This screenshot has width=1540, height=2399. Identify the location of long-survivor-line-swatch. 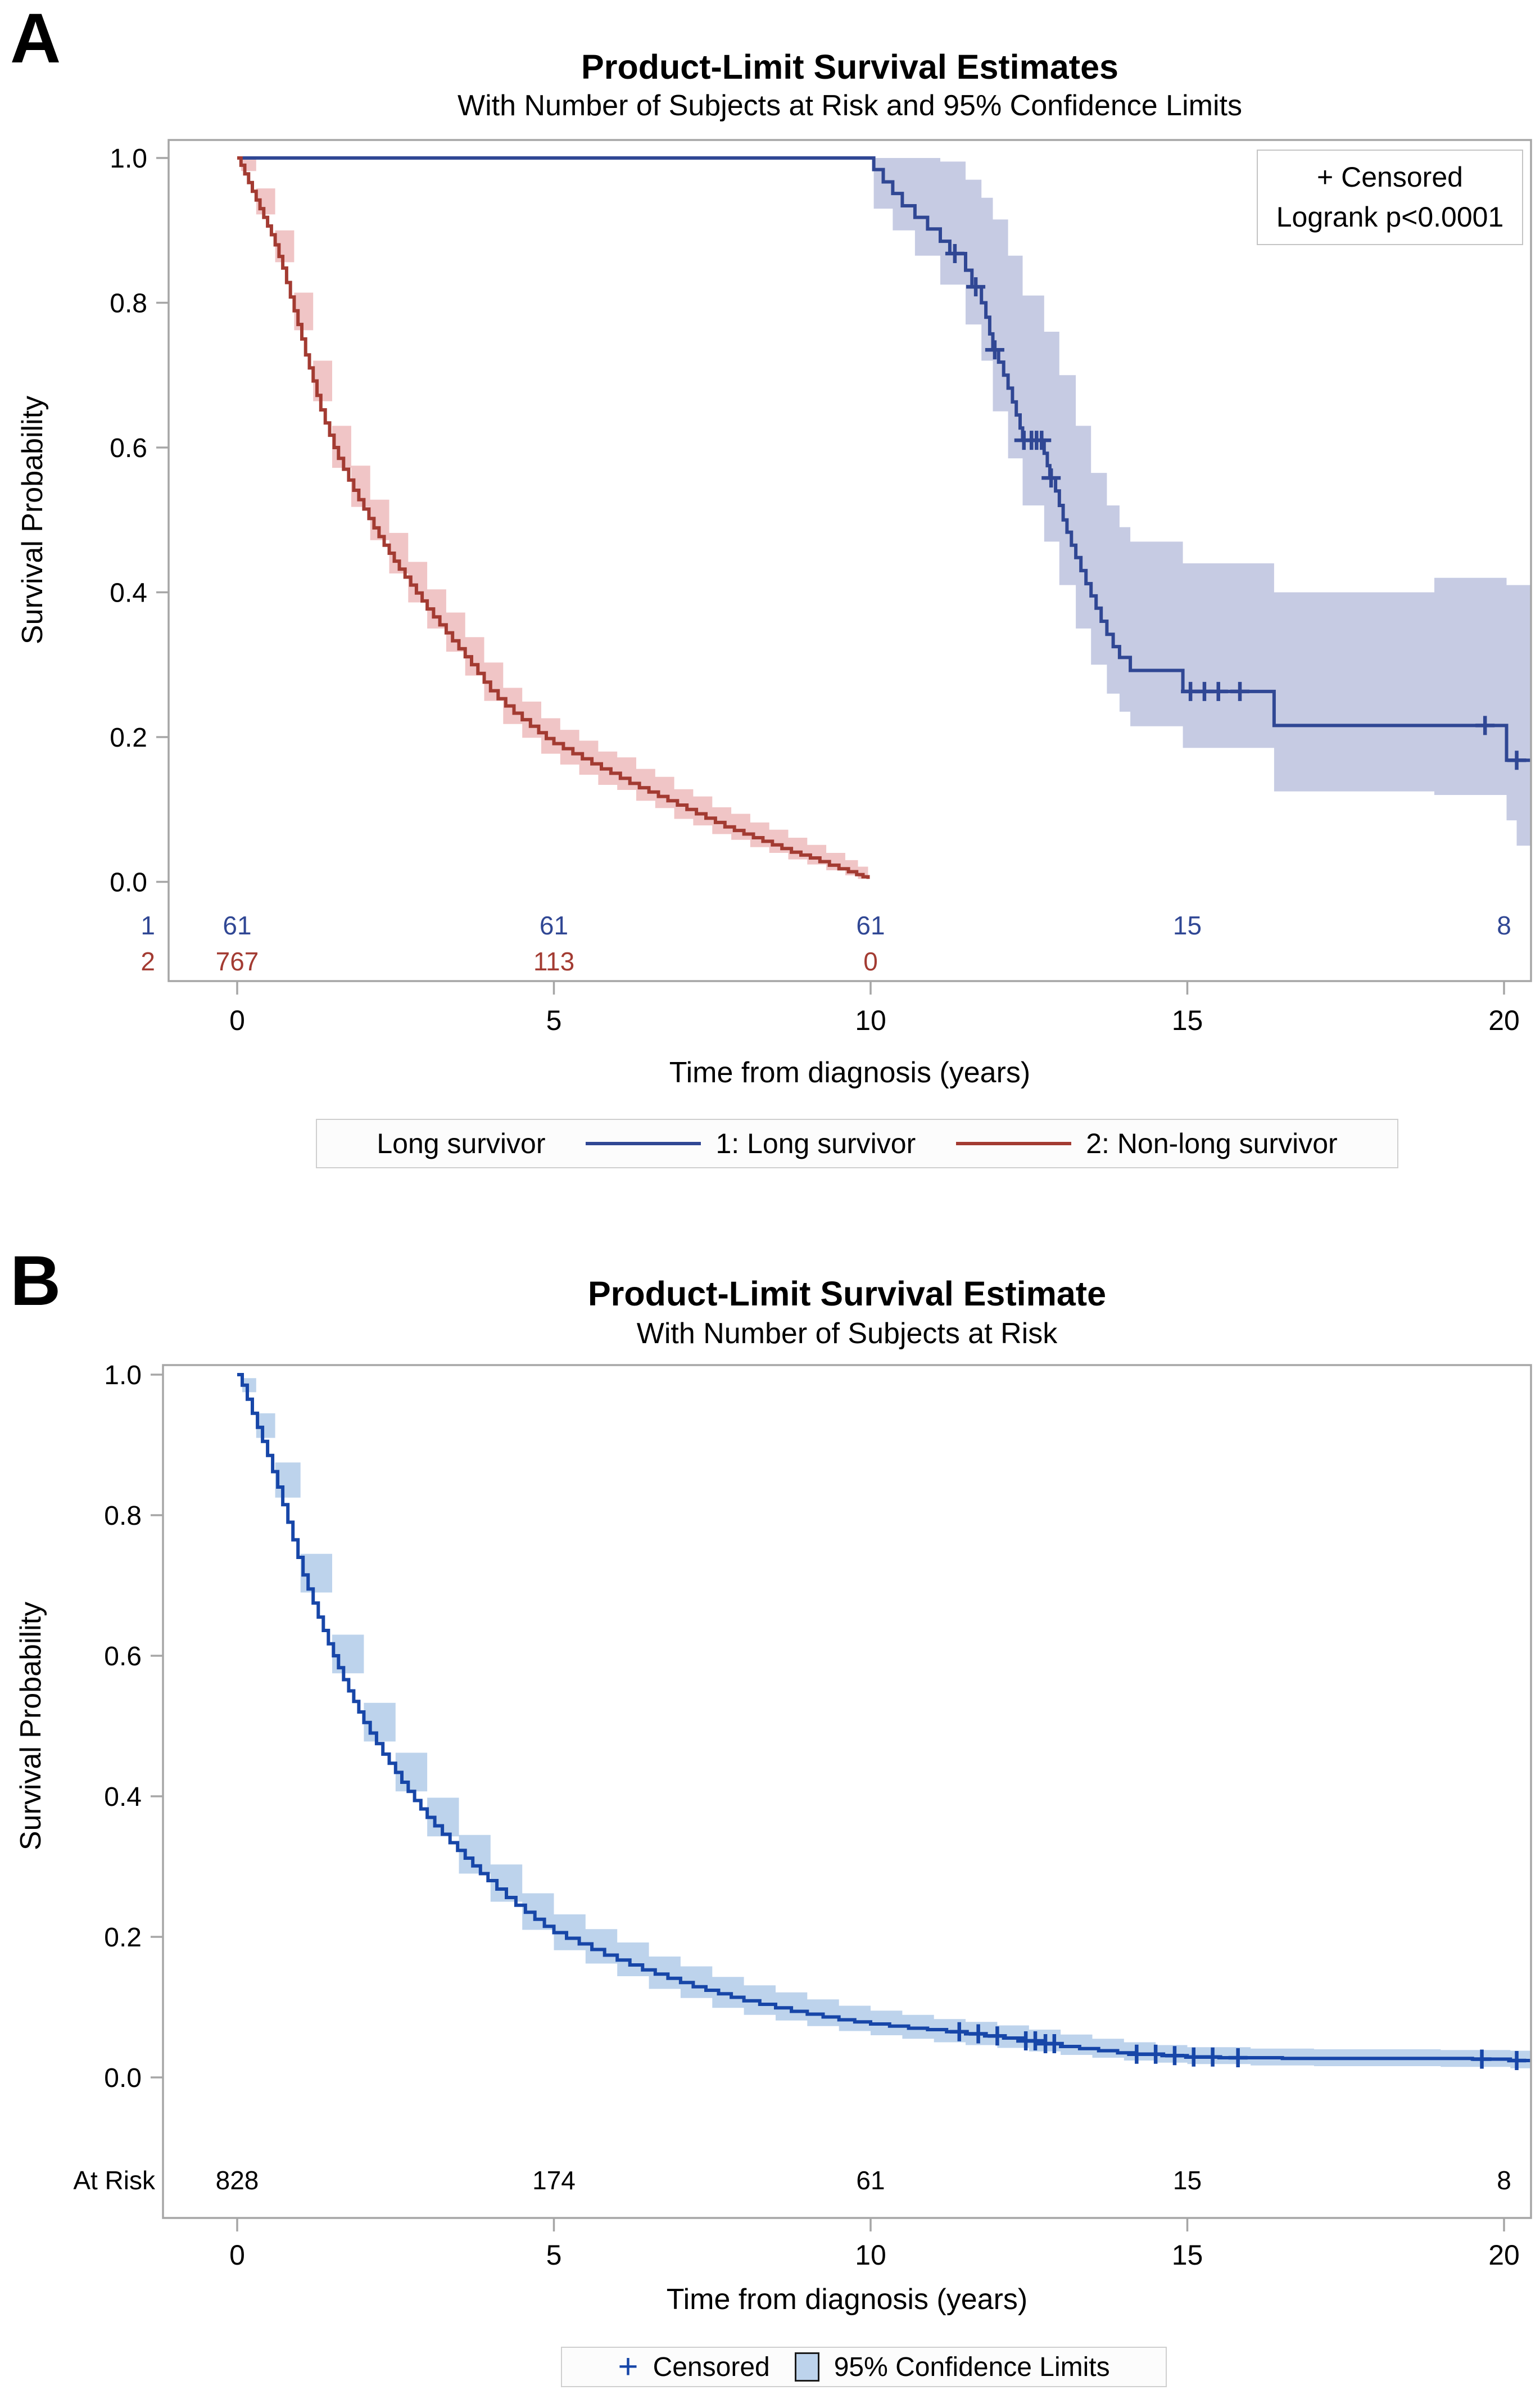
(643, 1143).